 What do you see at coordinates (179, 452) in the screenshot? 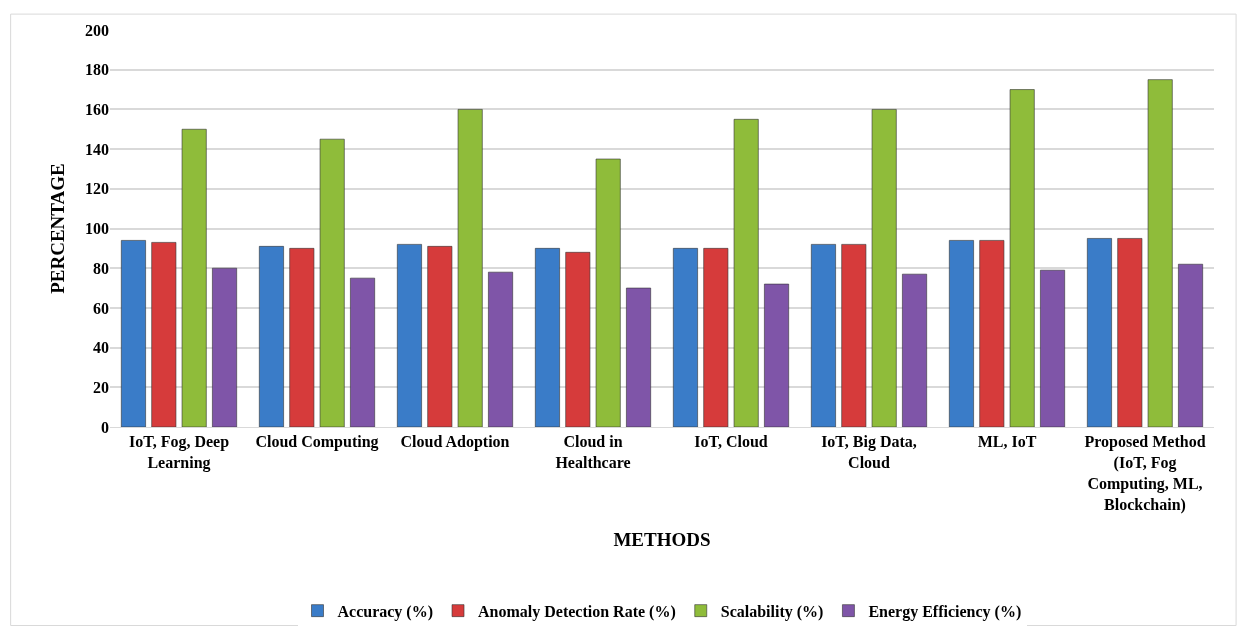
I see `x-tick-label: IoT, Fog, Deep Learning` at bounding box center [179, 452].